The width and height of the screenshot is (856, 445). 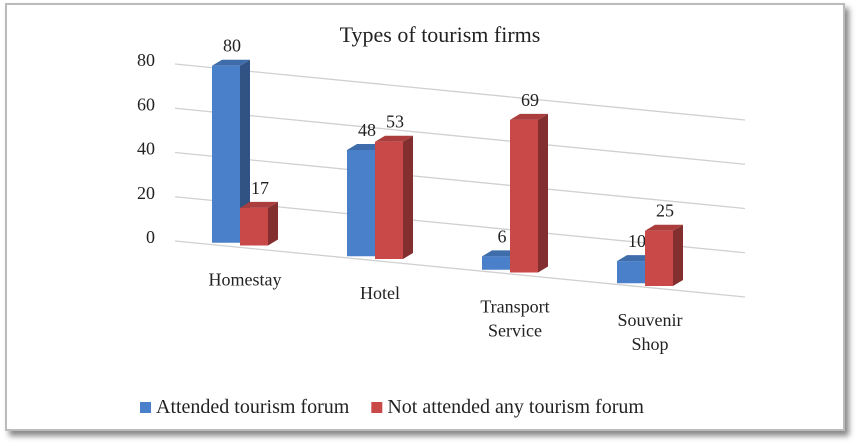 I want to click on y-tick-label: 40, so click(x=146, y=149).